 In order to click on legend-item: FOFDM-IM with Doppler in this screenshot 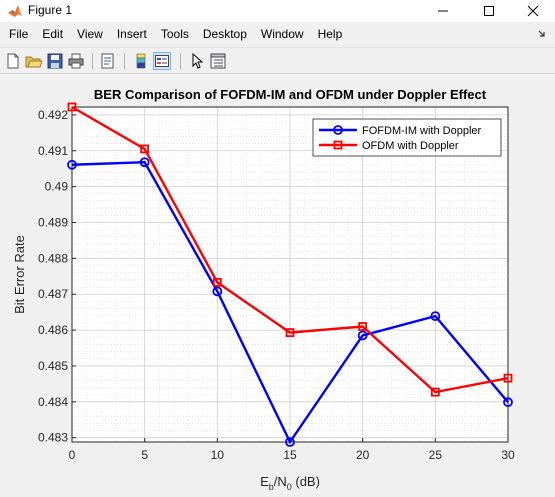, I will do `click(400, 131)`.